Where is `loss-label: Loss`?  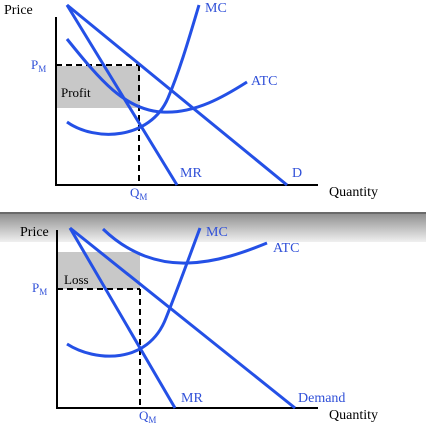
loss-label: Loss is located at coordinates (76, 279).